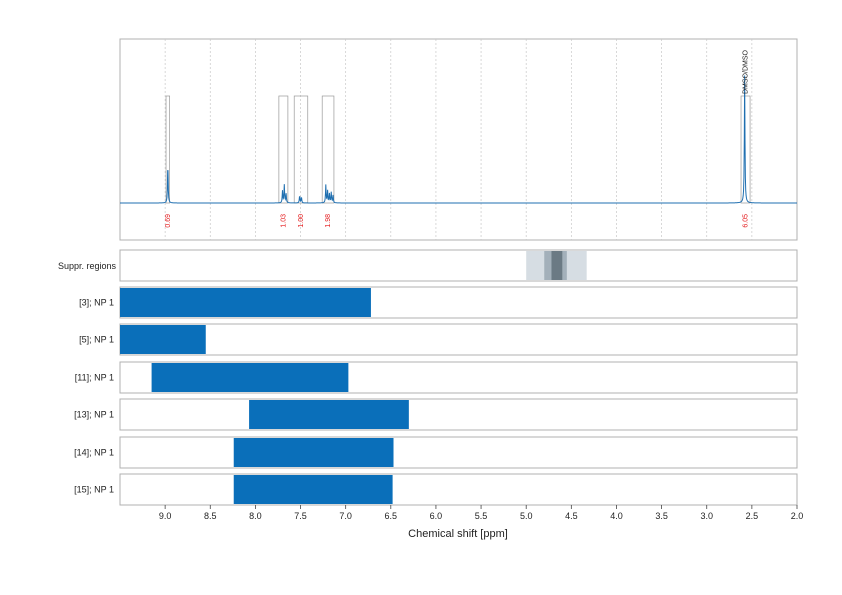  Describe the element at coordinates (255, 516) in the screenshot. I see `x-tick-label: 8.0` at that location.